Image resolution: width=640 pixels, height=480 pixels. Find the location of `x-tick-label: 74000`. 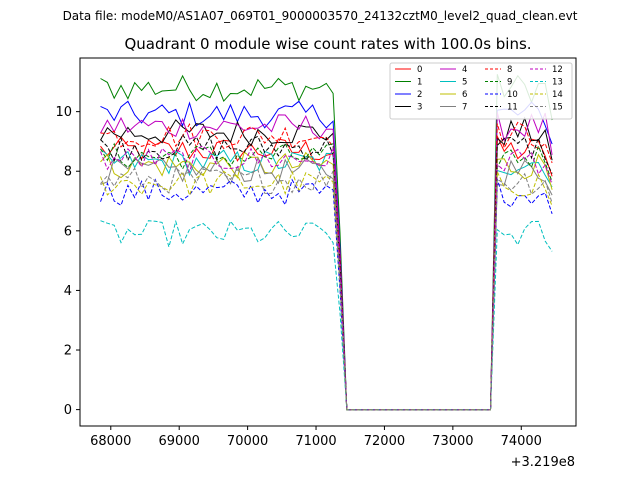

x-tick-label: 74000 is located at coordinates (521, 441).